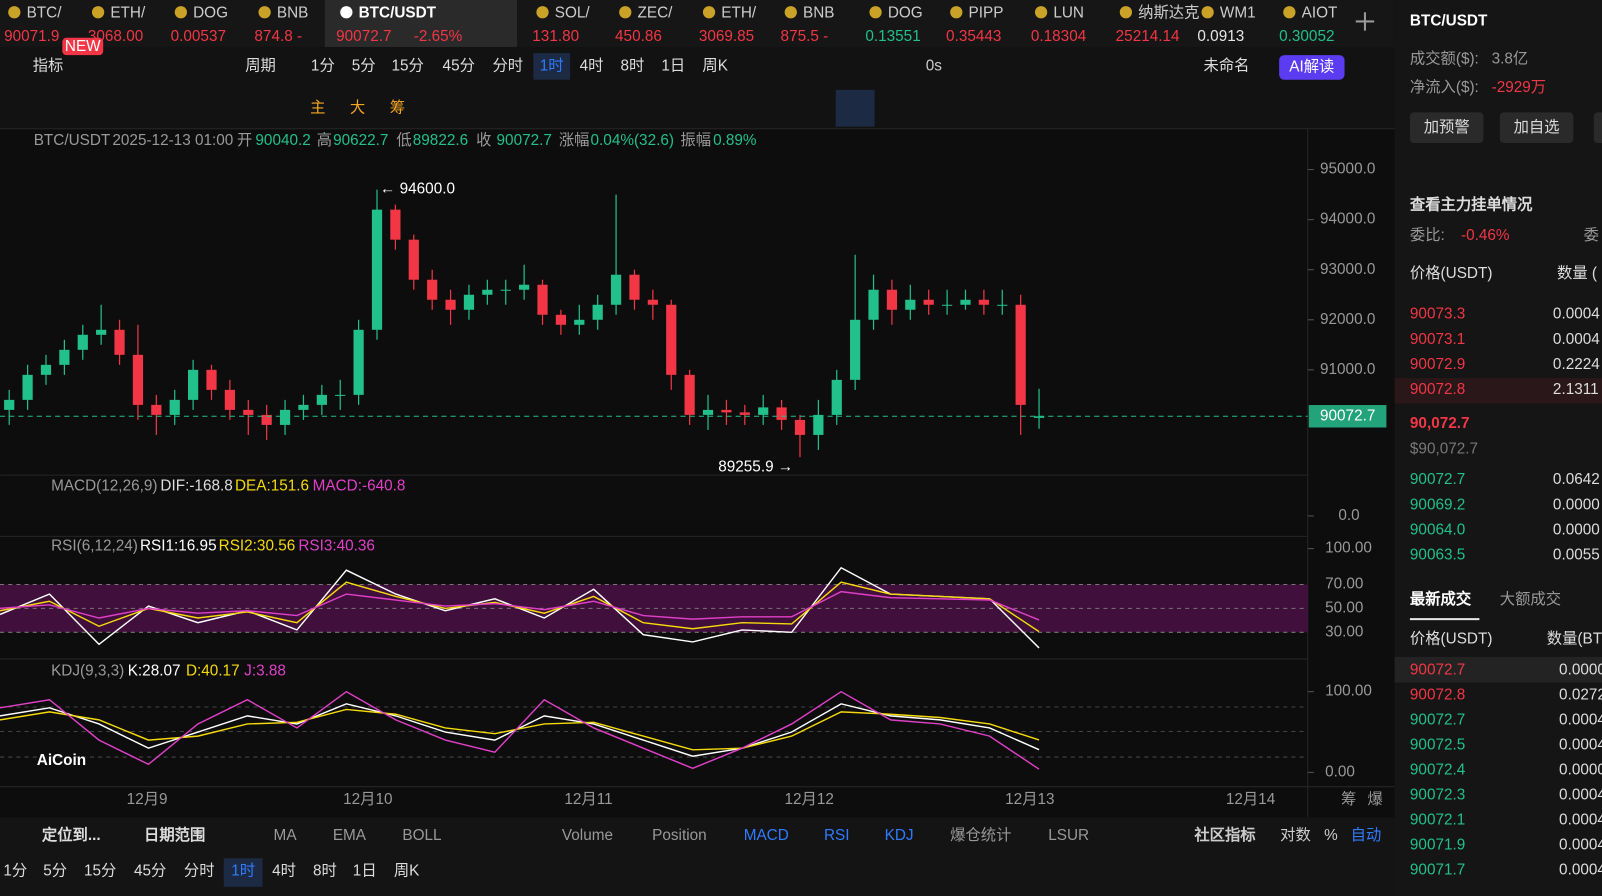  Describe the element at coordinates (899, 835) in the screenshot. I see `indicator-toggle: KDJ` at that location.